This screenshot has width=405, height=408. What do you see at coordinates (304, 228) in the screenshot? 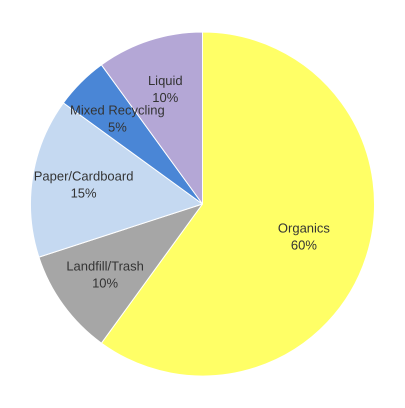
I see `slice-label: Organics` at bounding box center [304, 228].